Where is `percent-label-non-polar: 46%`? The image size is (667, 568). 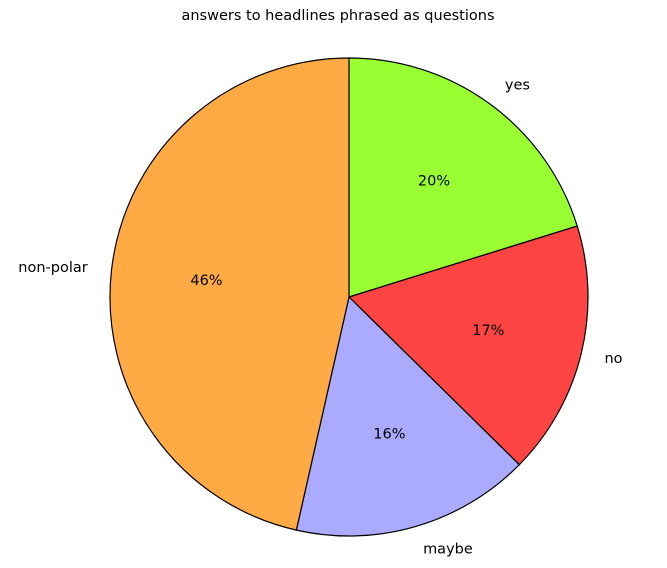
percent-label-non-polar: 46% is located at coordinates (206, 281).